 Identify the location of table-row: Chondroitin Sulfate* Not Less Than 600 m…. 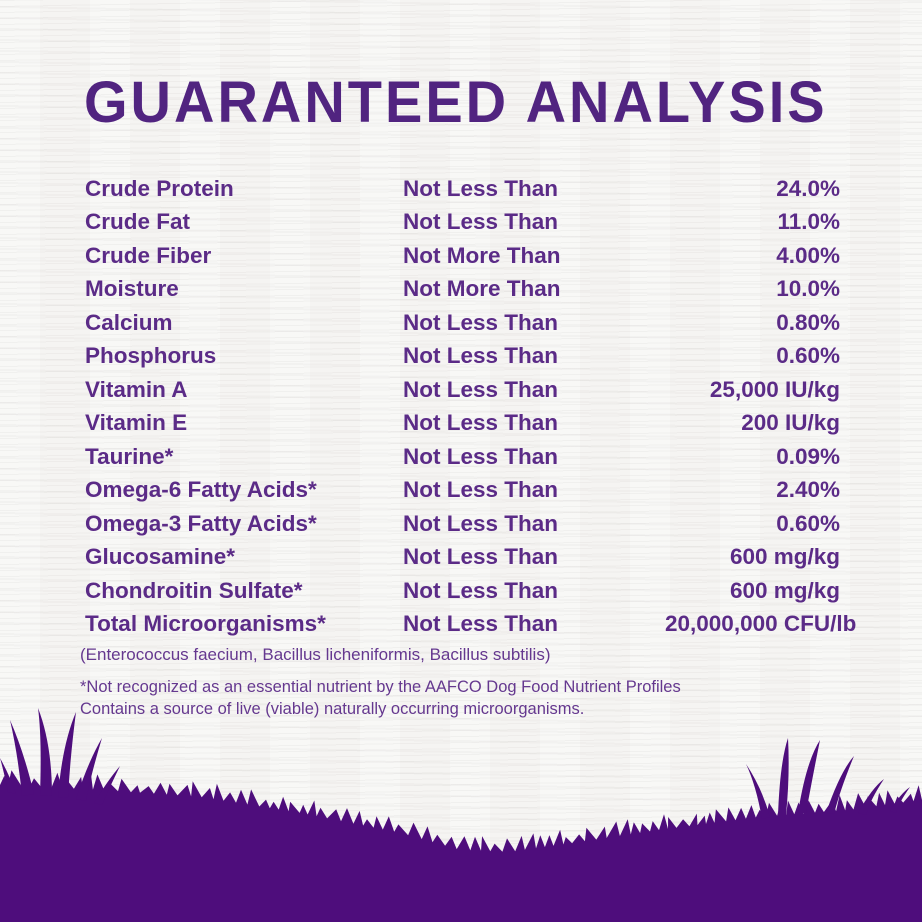
(462, 591).